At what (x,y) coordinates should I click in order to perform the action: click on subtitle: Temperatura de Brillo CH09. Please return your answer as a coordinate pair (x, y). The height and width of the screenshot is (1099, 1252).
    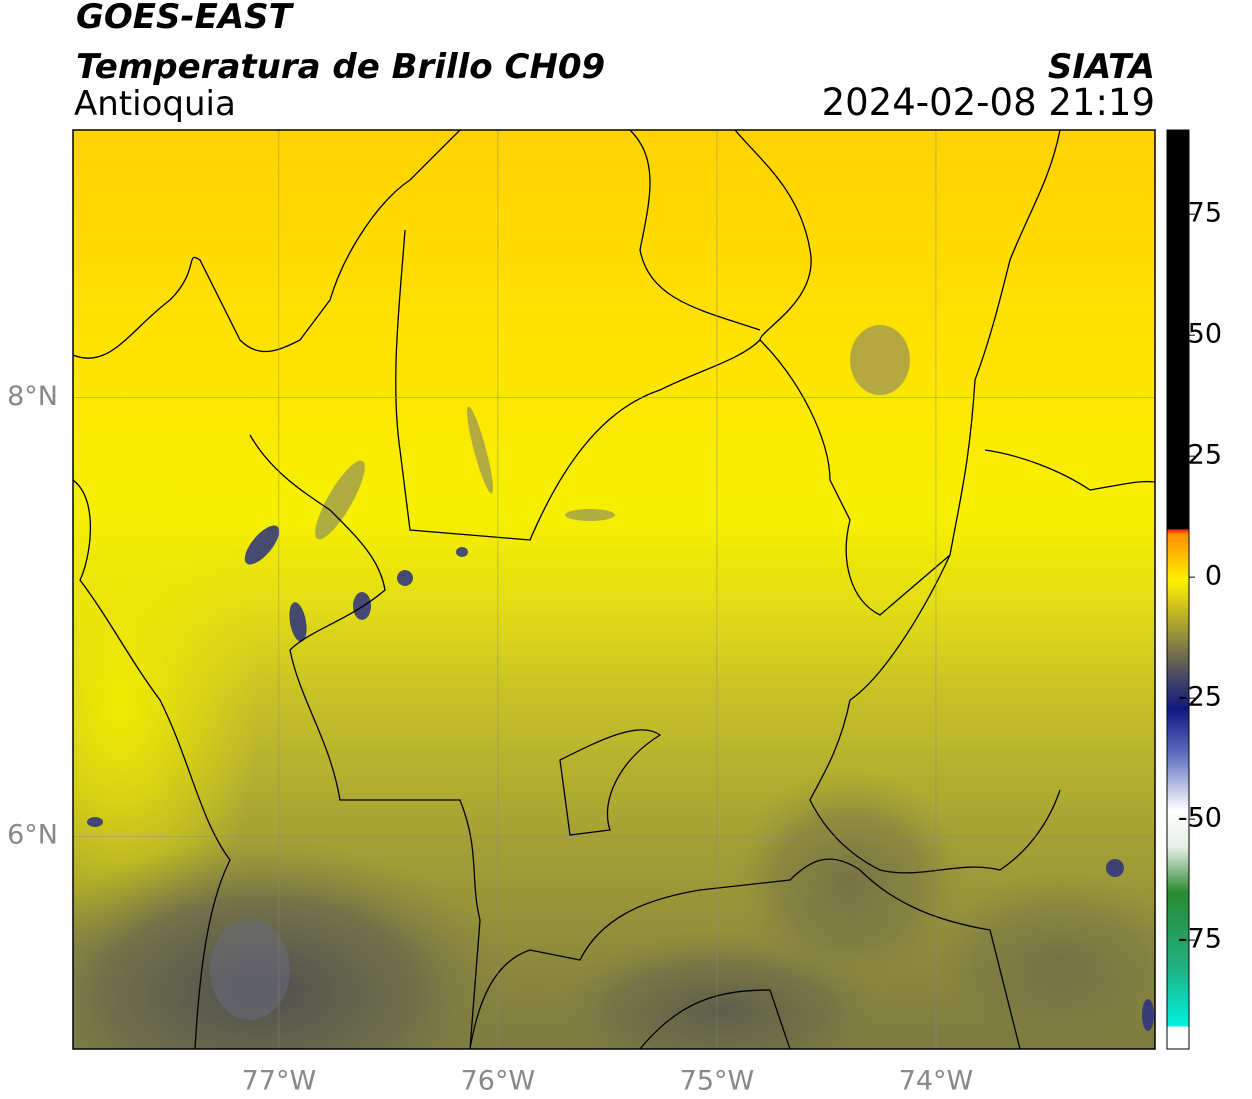
    Looking at the image, I should click on (340, 67).